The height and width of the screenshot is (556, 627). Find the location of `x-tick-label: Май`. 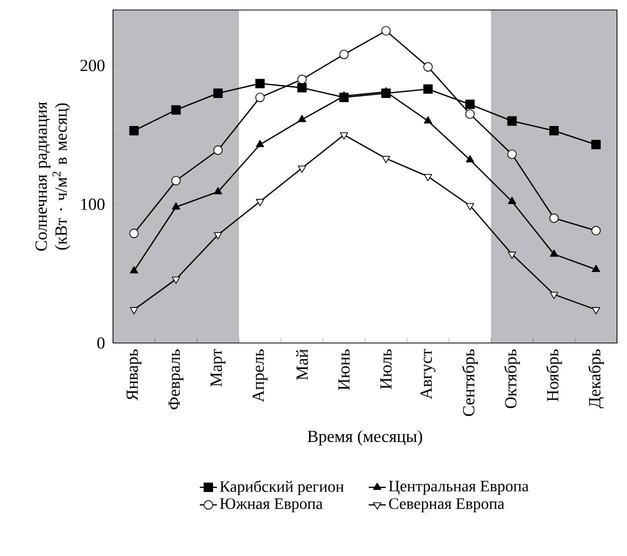

x-tick-label: Май is located at coordinates (302, 364).